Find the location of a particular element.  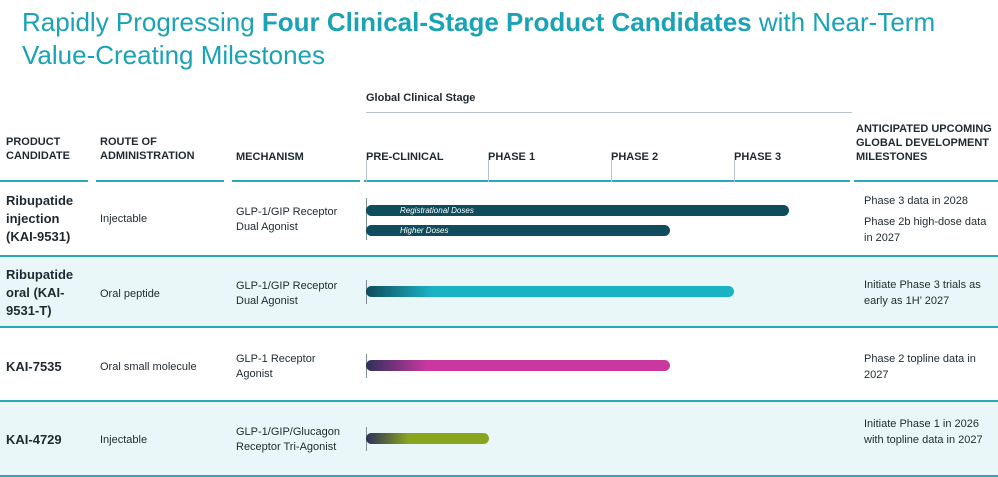

milestone-text: Phase 2b high-dose data in 2027 is located at coordinates (925, 230).